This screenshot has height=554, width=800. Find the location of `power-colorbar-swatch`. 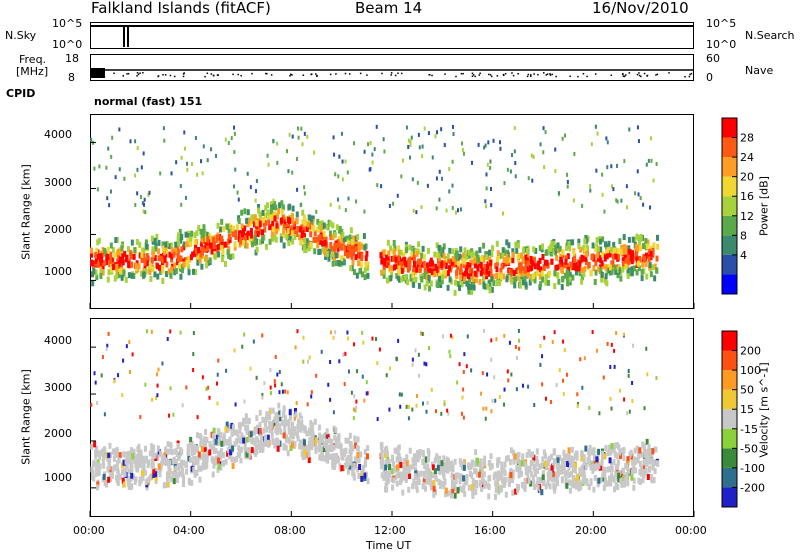

power-colorbar-swatch is located at coordinates (729, 167).